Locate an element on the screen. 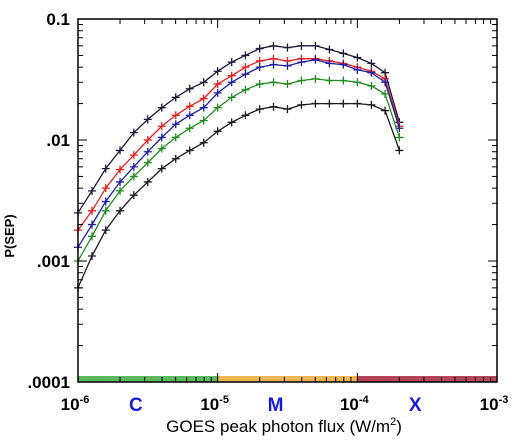  y-tick-label: 0.1 is located at coordinates (58, 19).